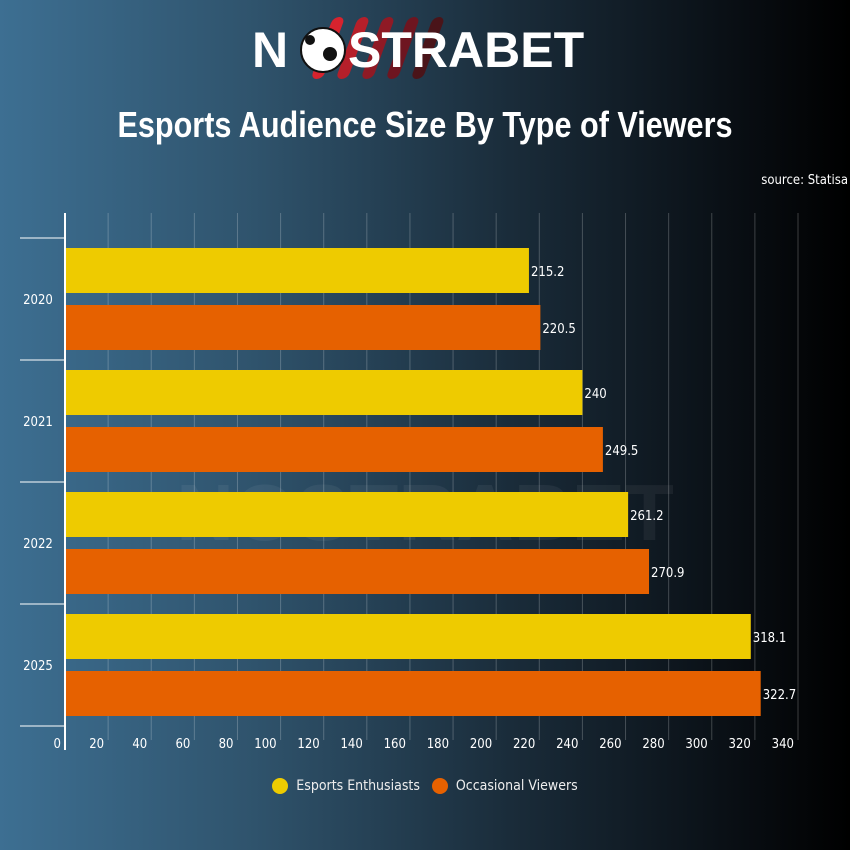  I want to click on legend-item-enthusiasts: Esports Enthusiasts, so click(346, 786).